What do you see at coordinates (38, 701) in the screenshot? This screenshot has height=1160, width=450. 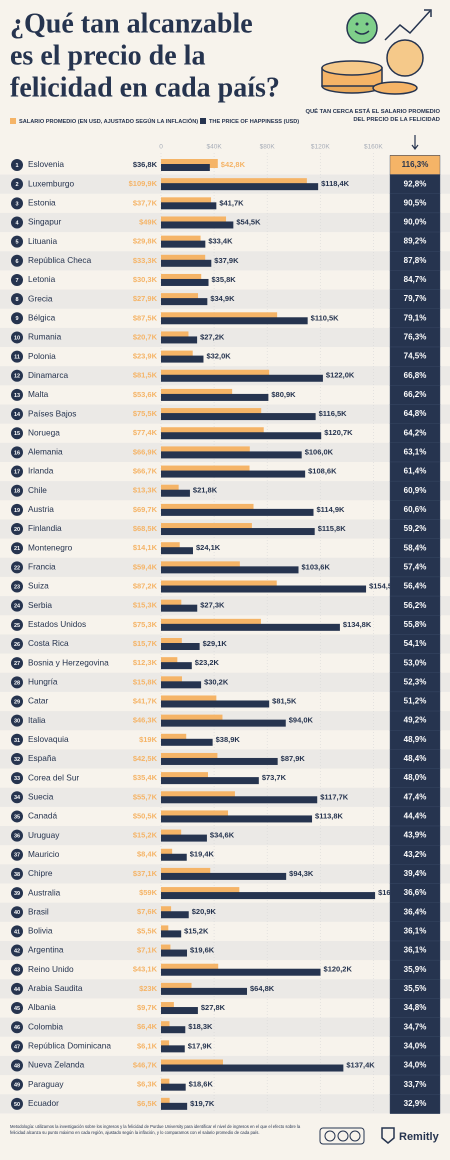 I see `category-label: Catar` at bounding box center [38, 701].